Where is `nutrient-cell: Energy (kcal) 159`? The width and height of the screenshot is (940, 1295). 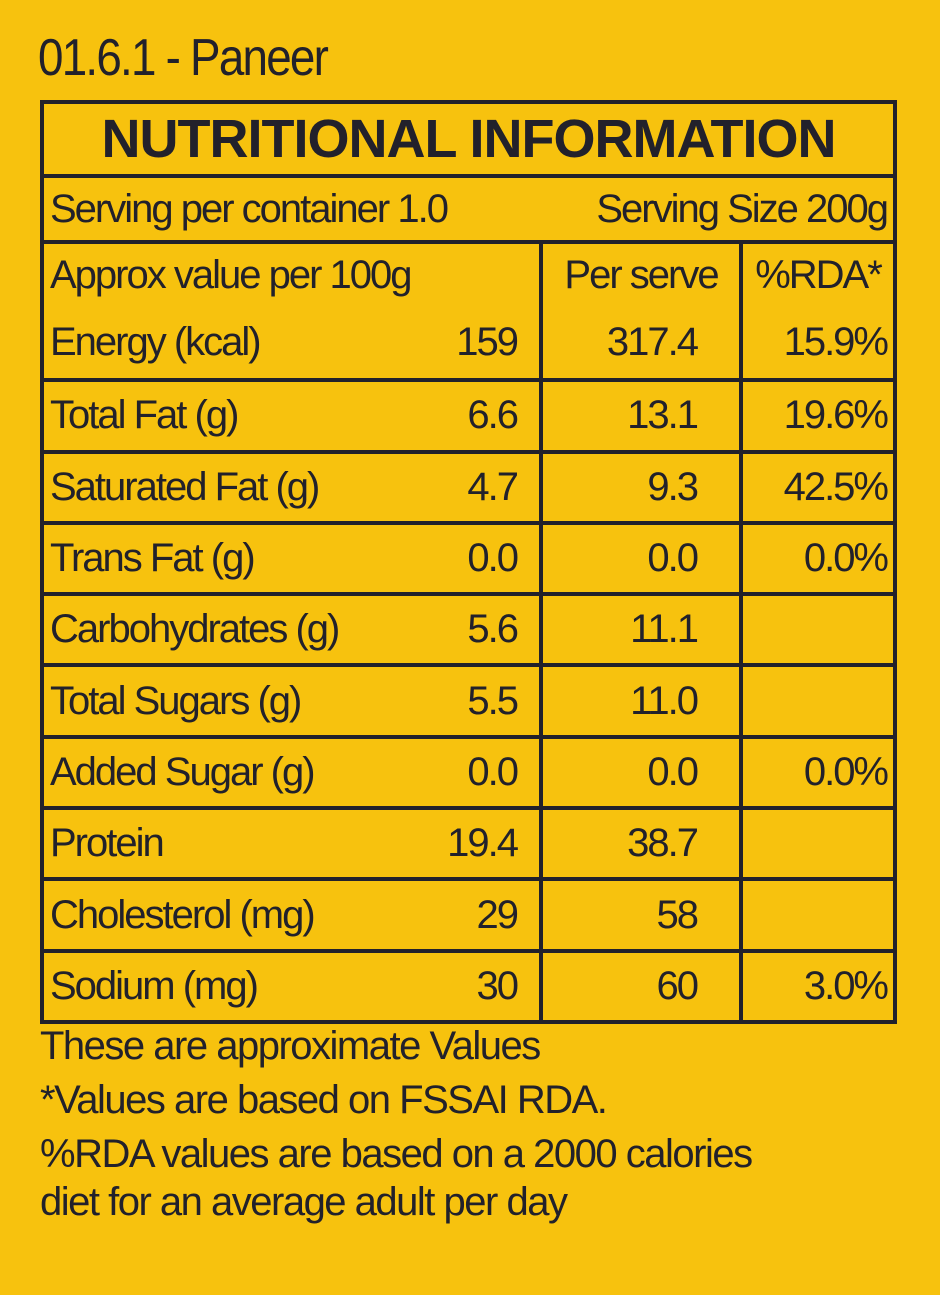 nutrient-cell: Energy (kcal) 159 is located at coordinates (293, 343).